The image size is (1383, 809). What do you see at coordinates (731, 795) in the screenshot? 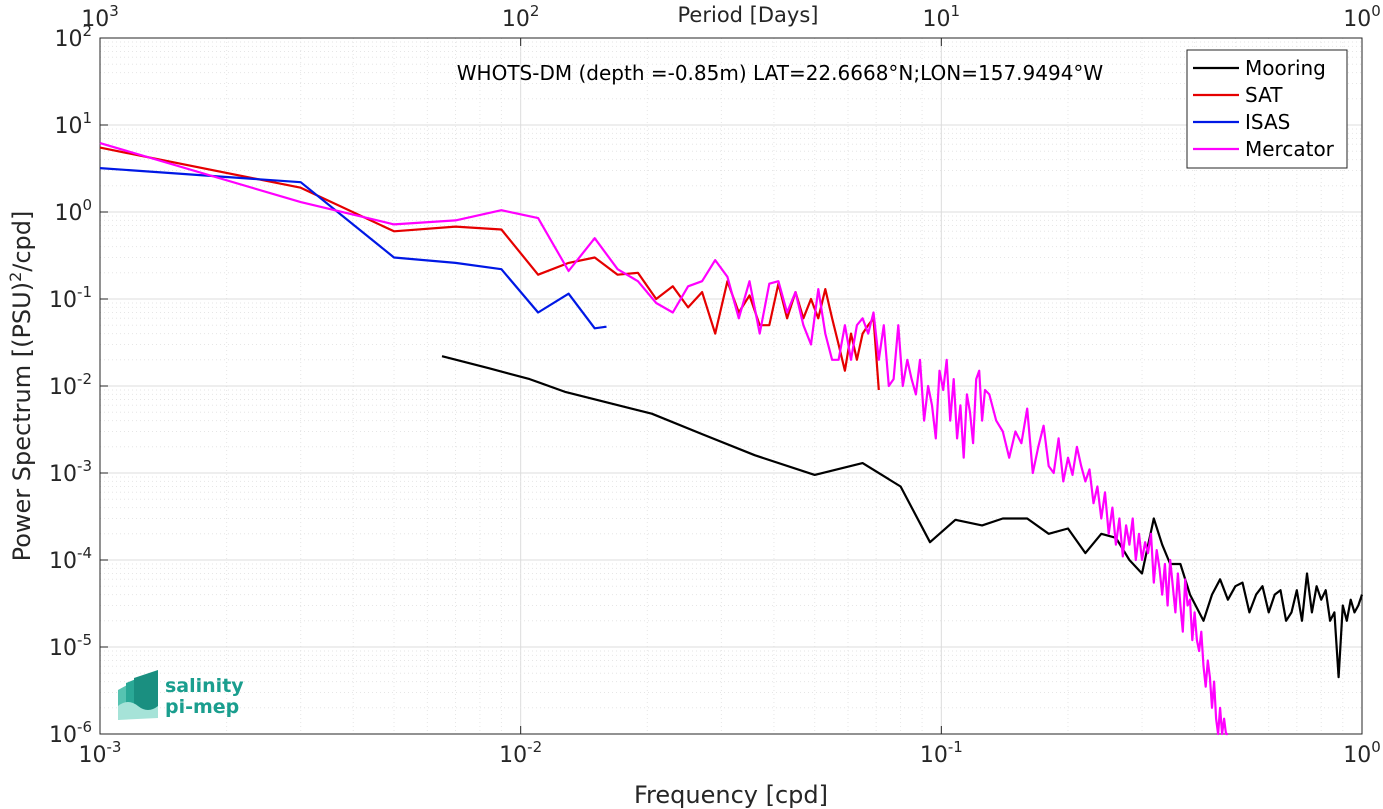
I see `x-axis-label: Frequency [cpd]` at bounding box center [731, 795].